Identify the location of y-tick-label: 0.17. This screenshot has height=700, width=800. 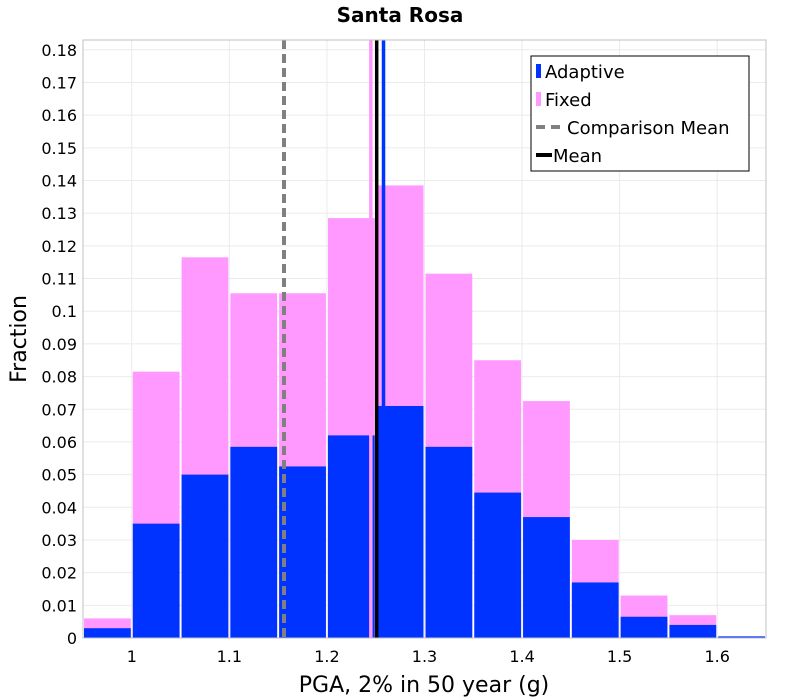
(59, 82).